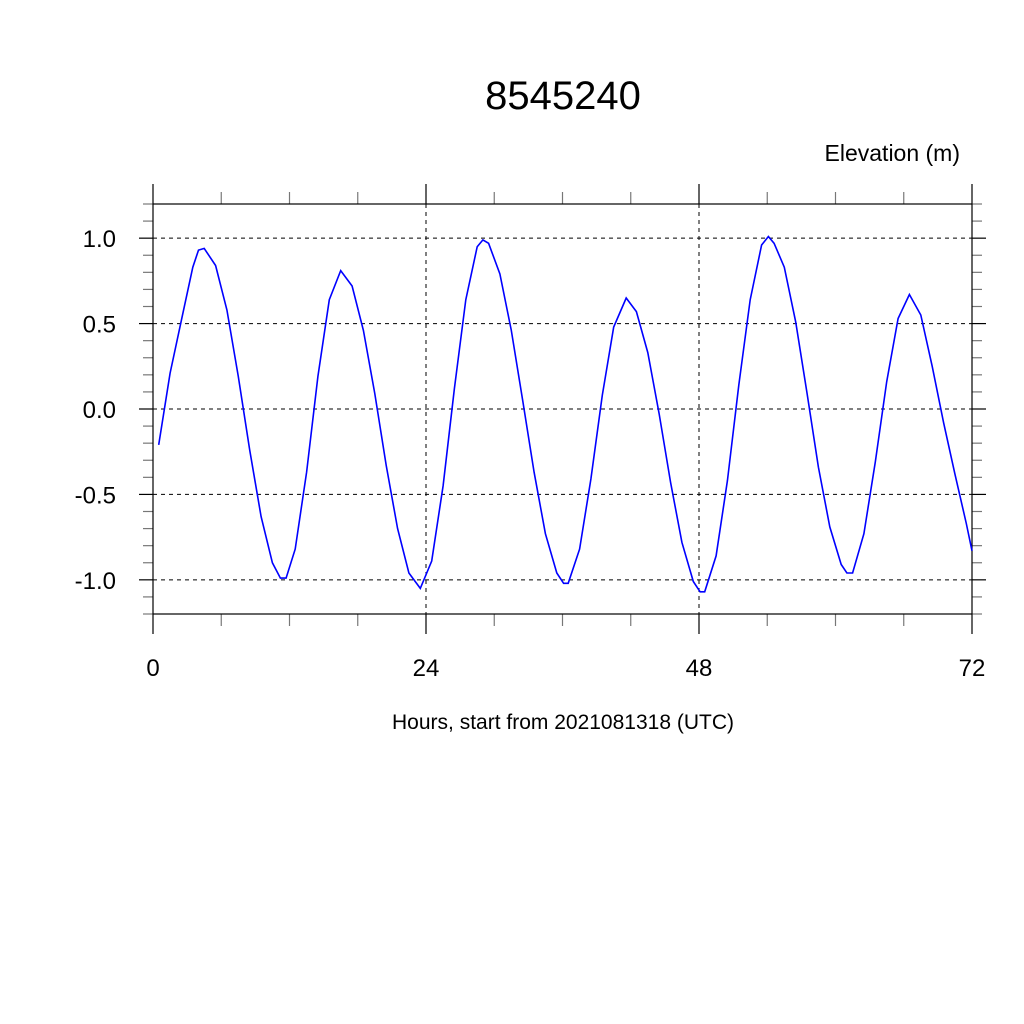 The image size is (1024, 1024). What do you see at coordinates (972, 668) in the screenshot?
I see `x-tick-label: 72` at bounding box center [972, 668].